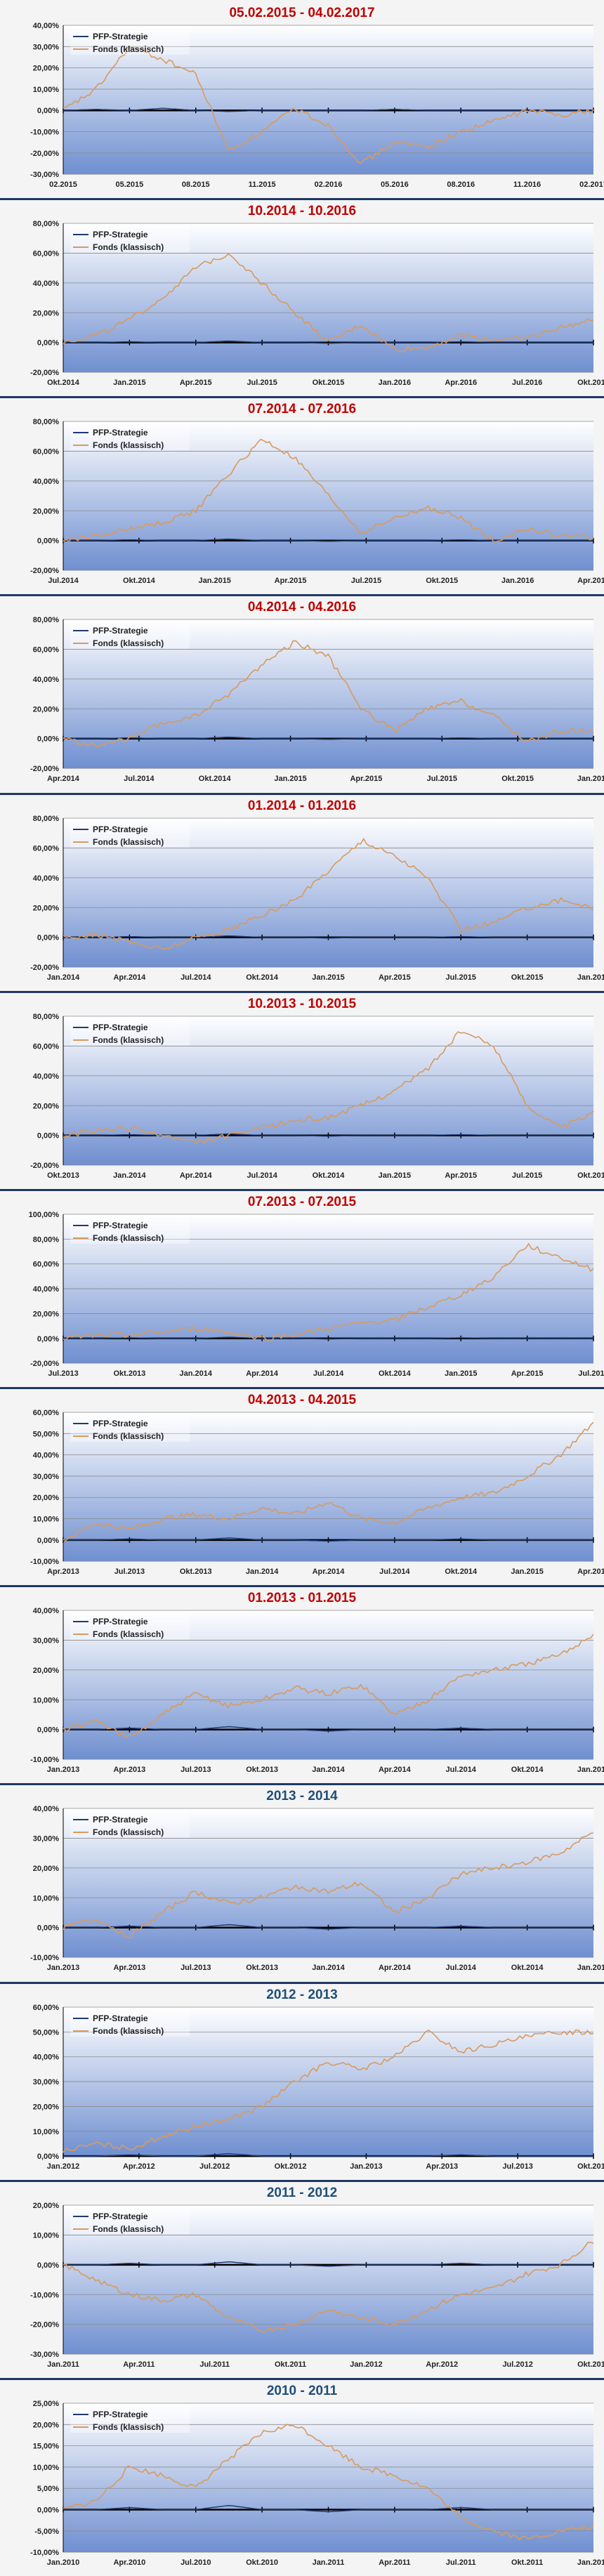 The image size is (604, 2576). What do you see at coordinates (46, 1839) in the screenshot?
I see `y-tick-label: 30,00%` at bounding box center [46, 1839].